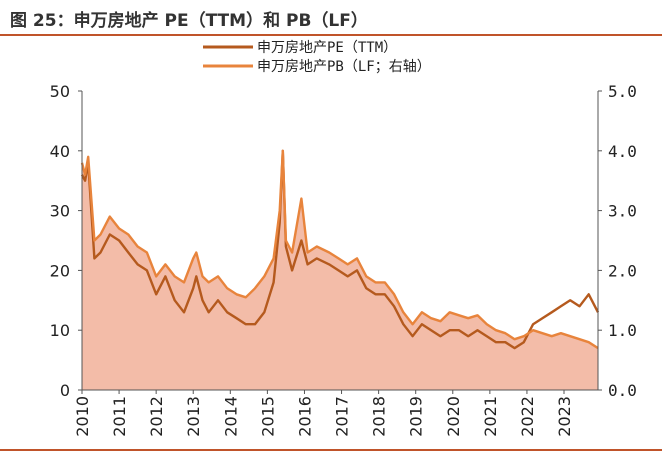 Image resolution: width=662 pixels, height=454 pixels. What do you see at coordinates (453, 416) in the screenshot?
I see `x-tick-label: 2020` at bounding box center [453, 416].